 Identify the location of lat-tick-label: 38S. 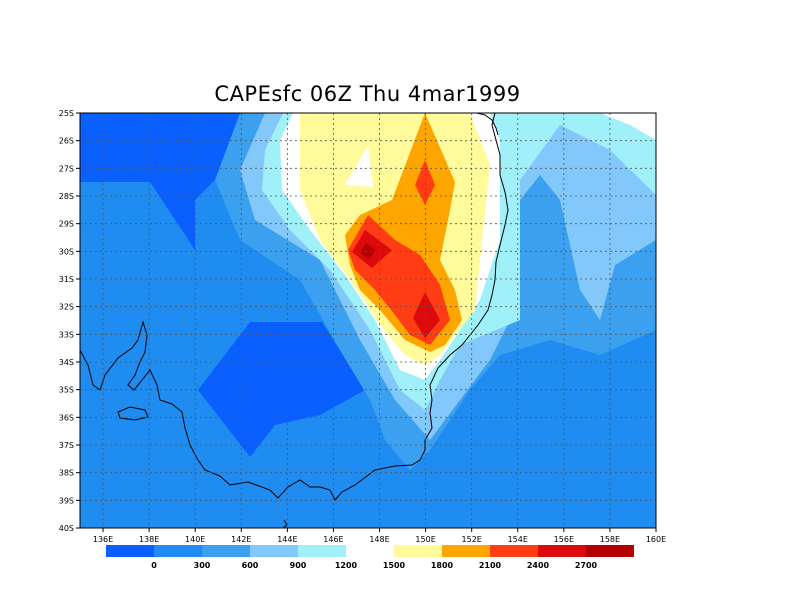
(66, 473).